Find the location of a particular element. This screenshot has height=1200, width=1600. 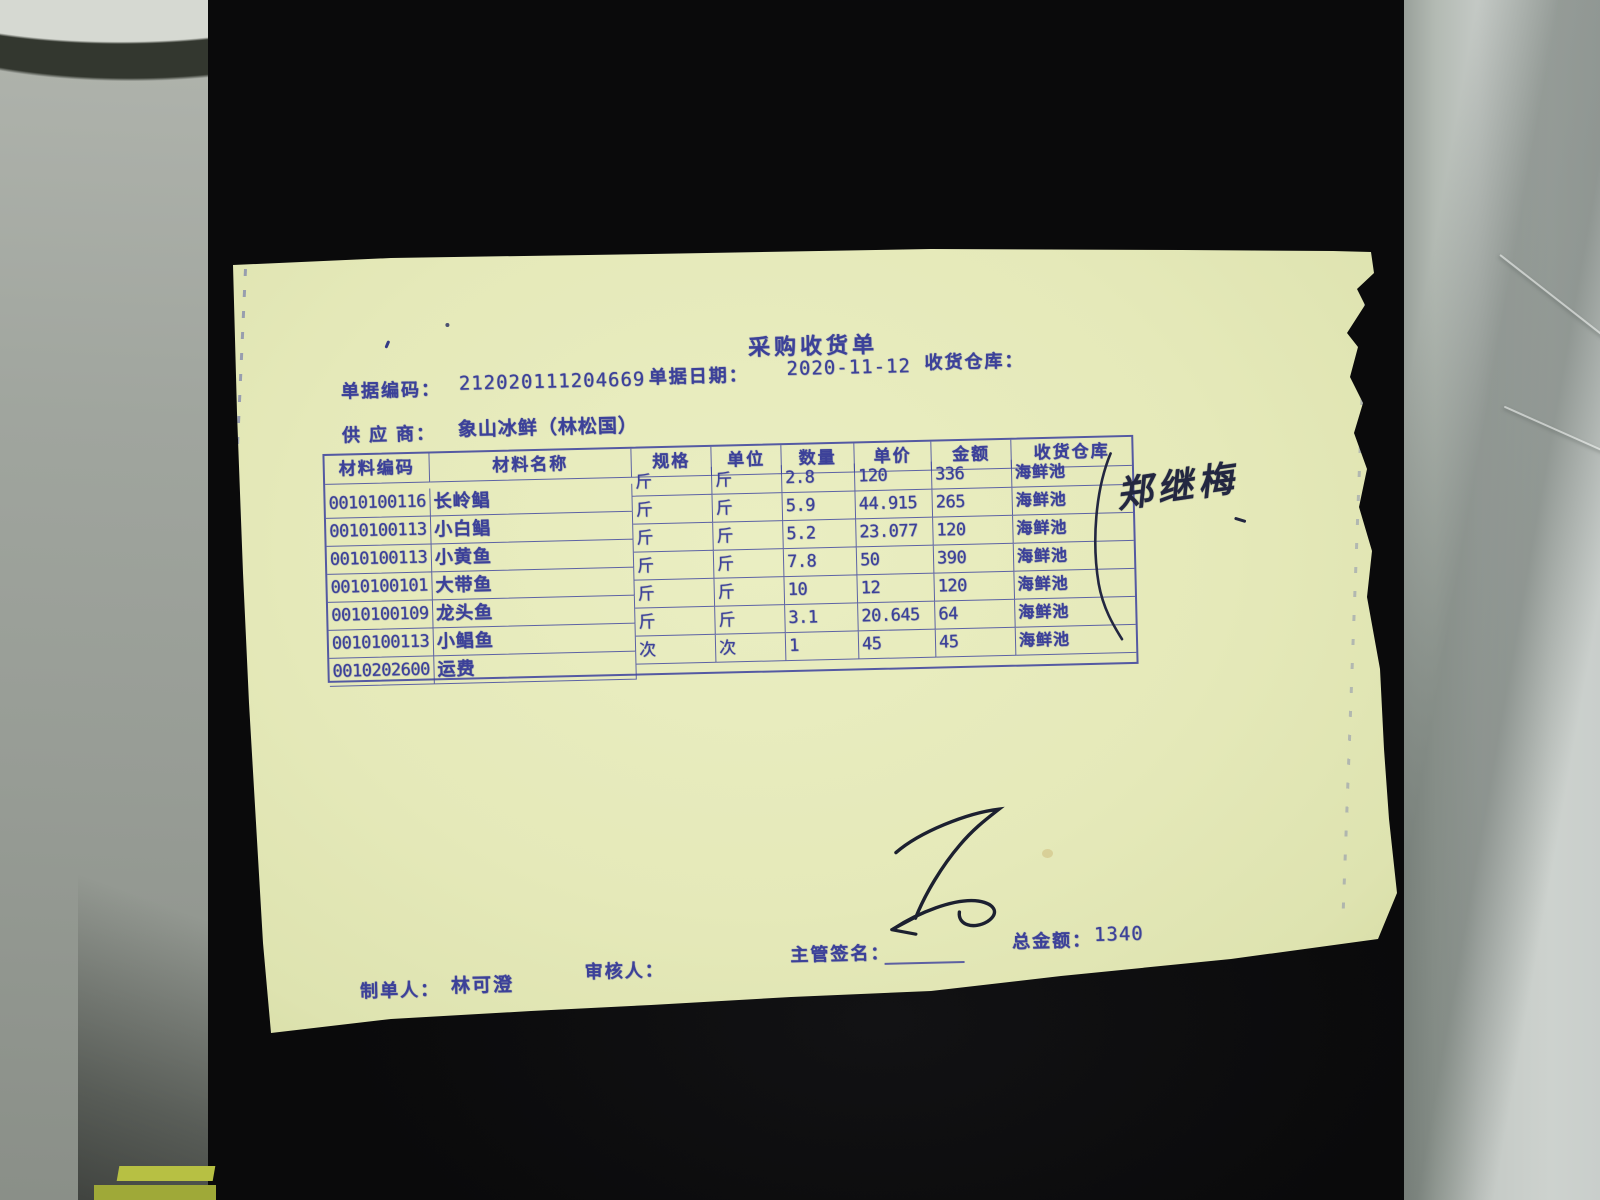

warehouse-label: 收货仓库： is located at coordinates (974, 361).